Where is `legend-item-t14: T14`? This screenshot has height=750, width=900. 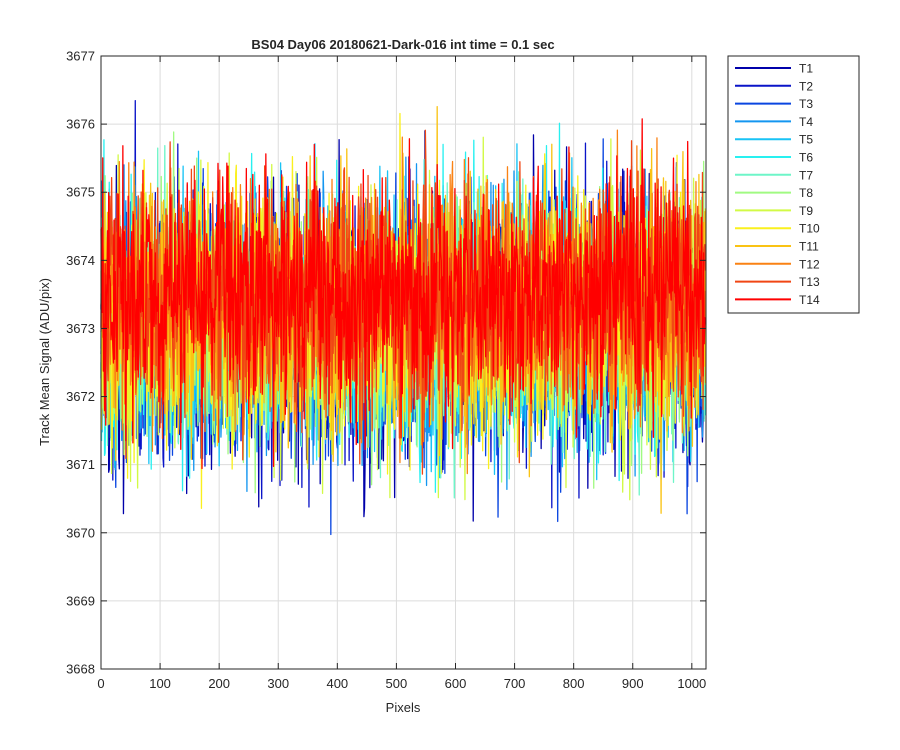 legend-item-t14: T14 is located at coordinates (777, 300).